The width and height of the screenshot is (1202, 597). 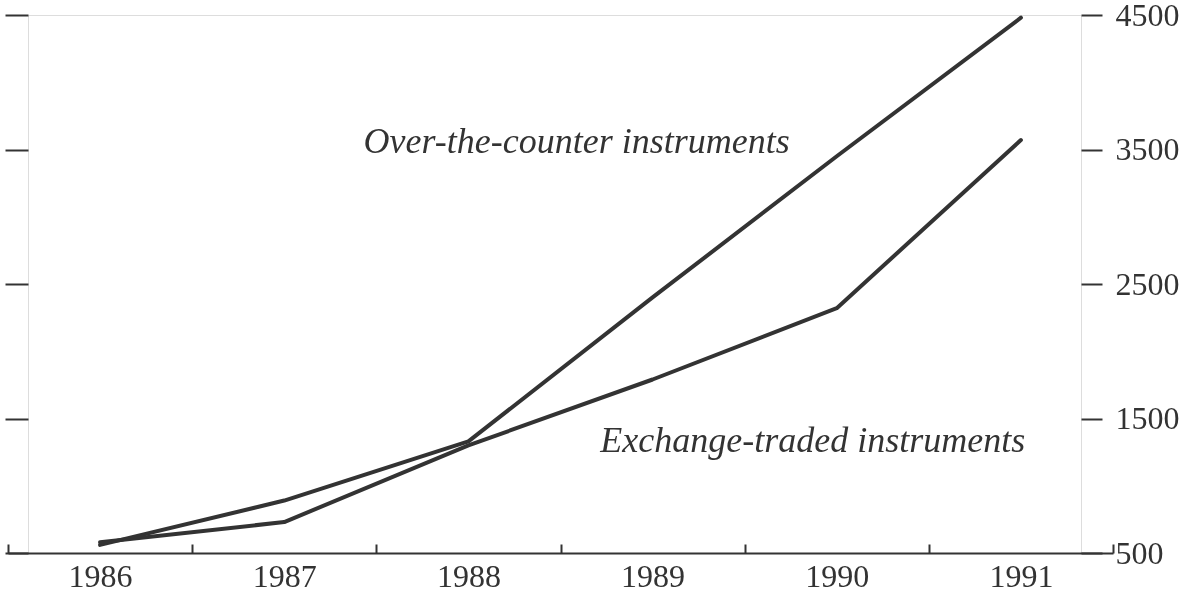 I want to click on y-tick-label: 500, so click(x=1139, y=552).